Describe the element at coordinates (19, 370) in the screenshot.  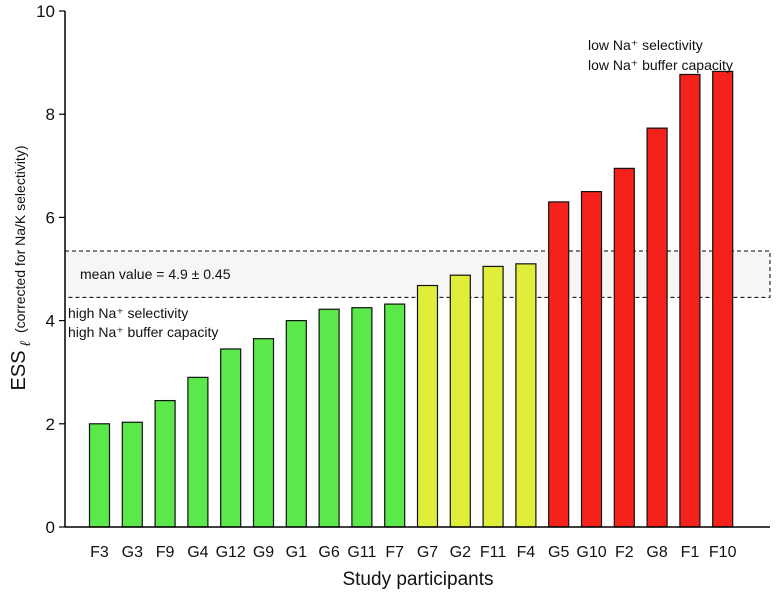
I see `y-axis-label-main: ESS` at that location.